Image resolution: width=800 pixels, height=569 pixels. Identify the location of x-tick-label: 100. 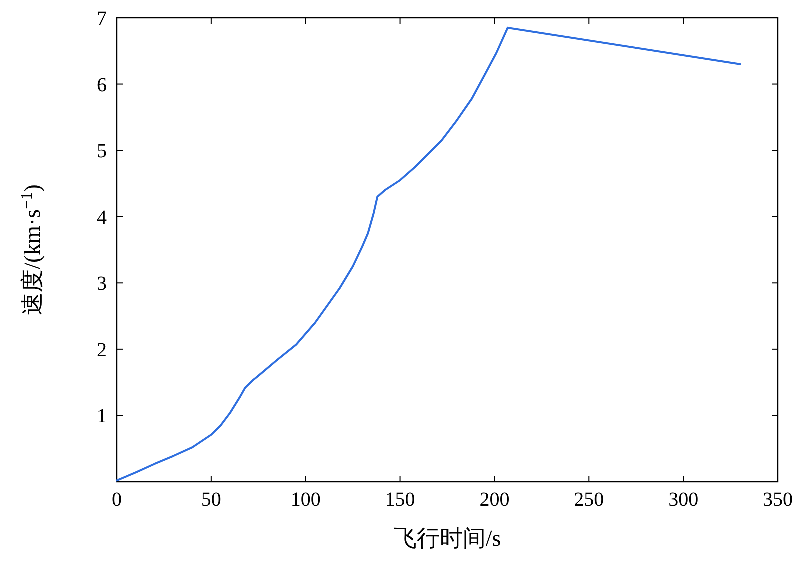
(305, 500).